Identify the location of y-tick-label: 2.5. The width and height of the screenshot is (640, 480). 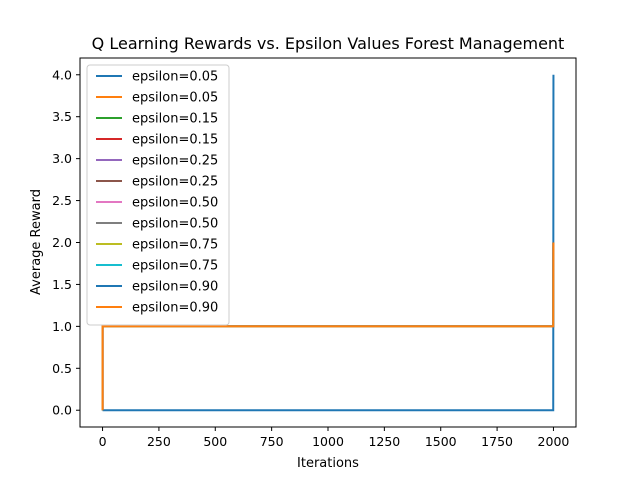
(62, 200).